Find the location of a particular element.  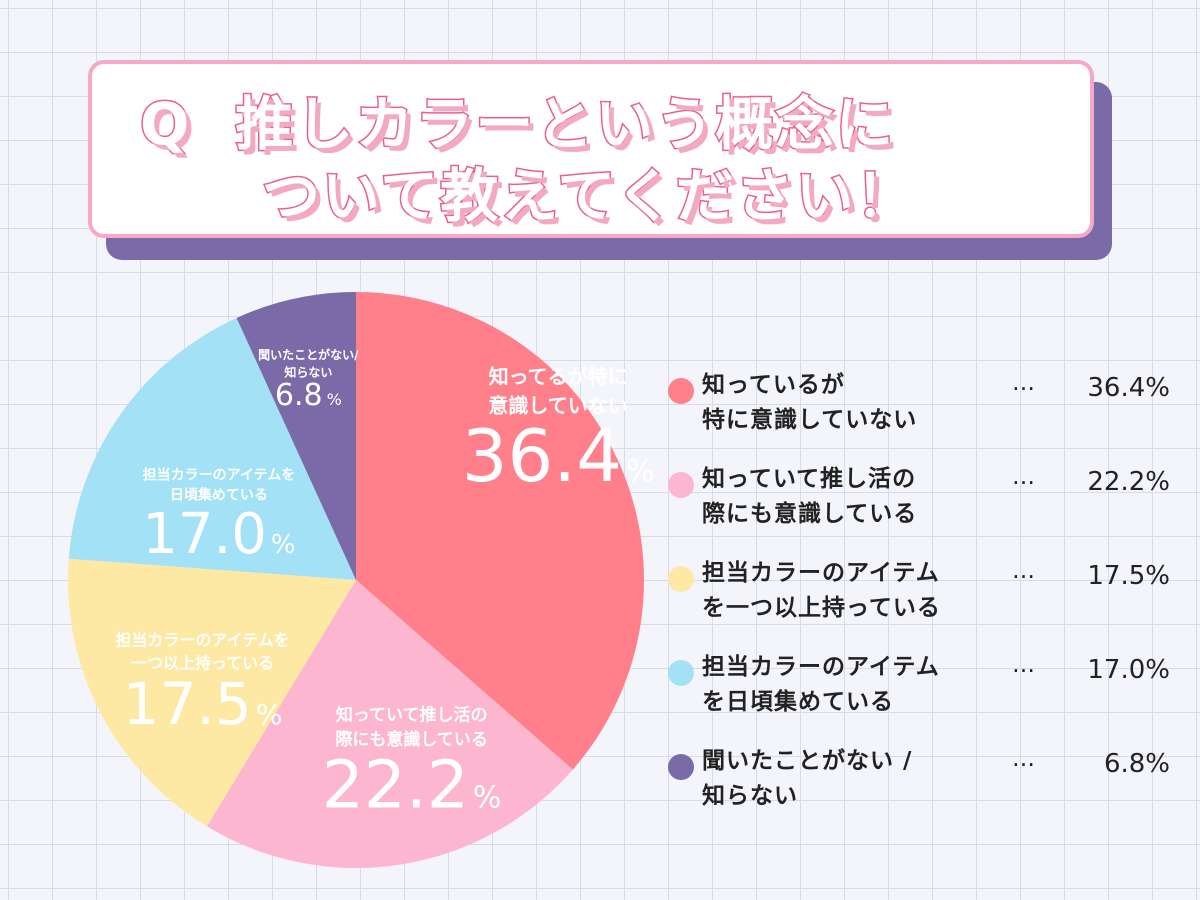

pie-slice-known-conscious is located at coordinates (389, 724).